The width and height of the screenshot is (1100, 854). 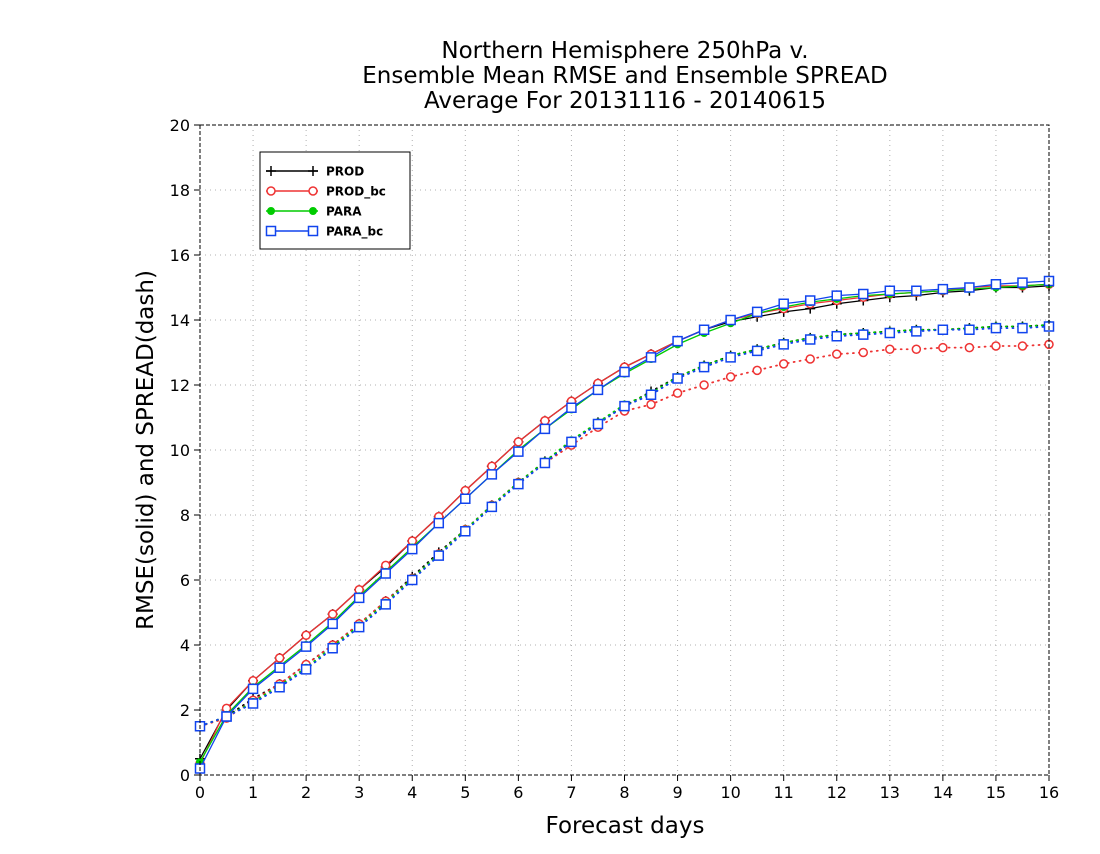 I want to click on x-tick-label: 4, so click(x=412, y=792).